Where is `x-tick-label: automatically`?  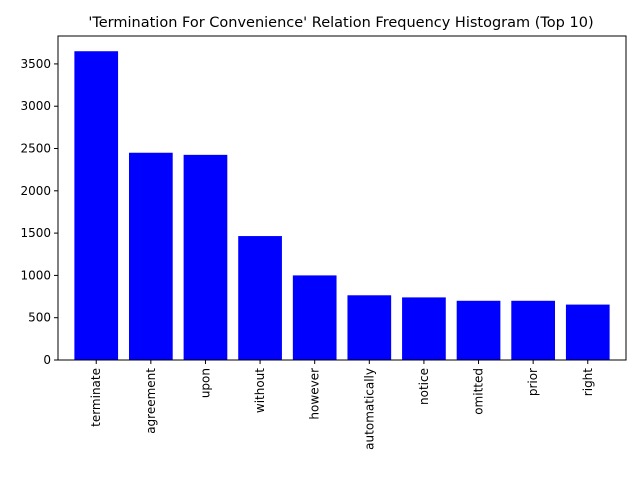 x-tick-label: automatically is located at coordinates (369, 409).